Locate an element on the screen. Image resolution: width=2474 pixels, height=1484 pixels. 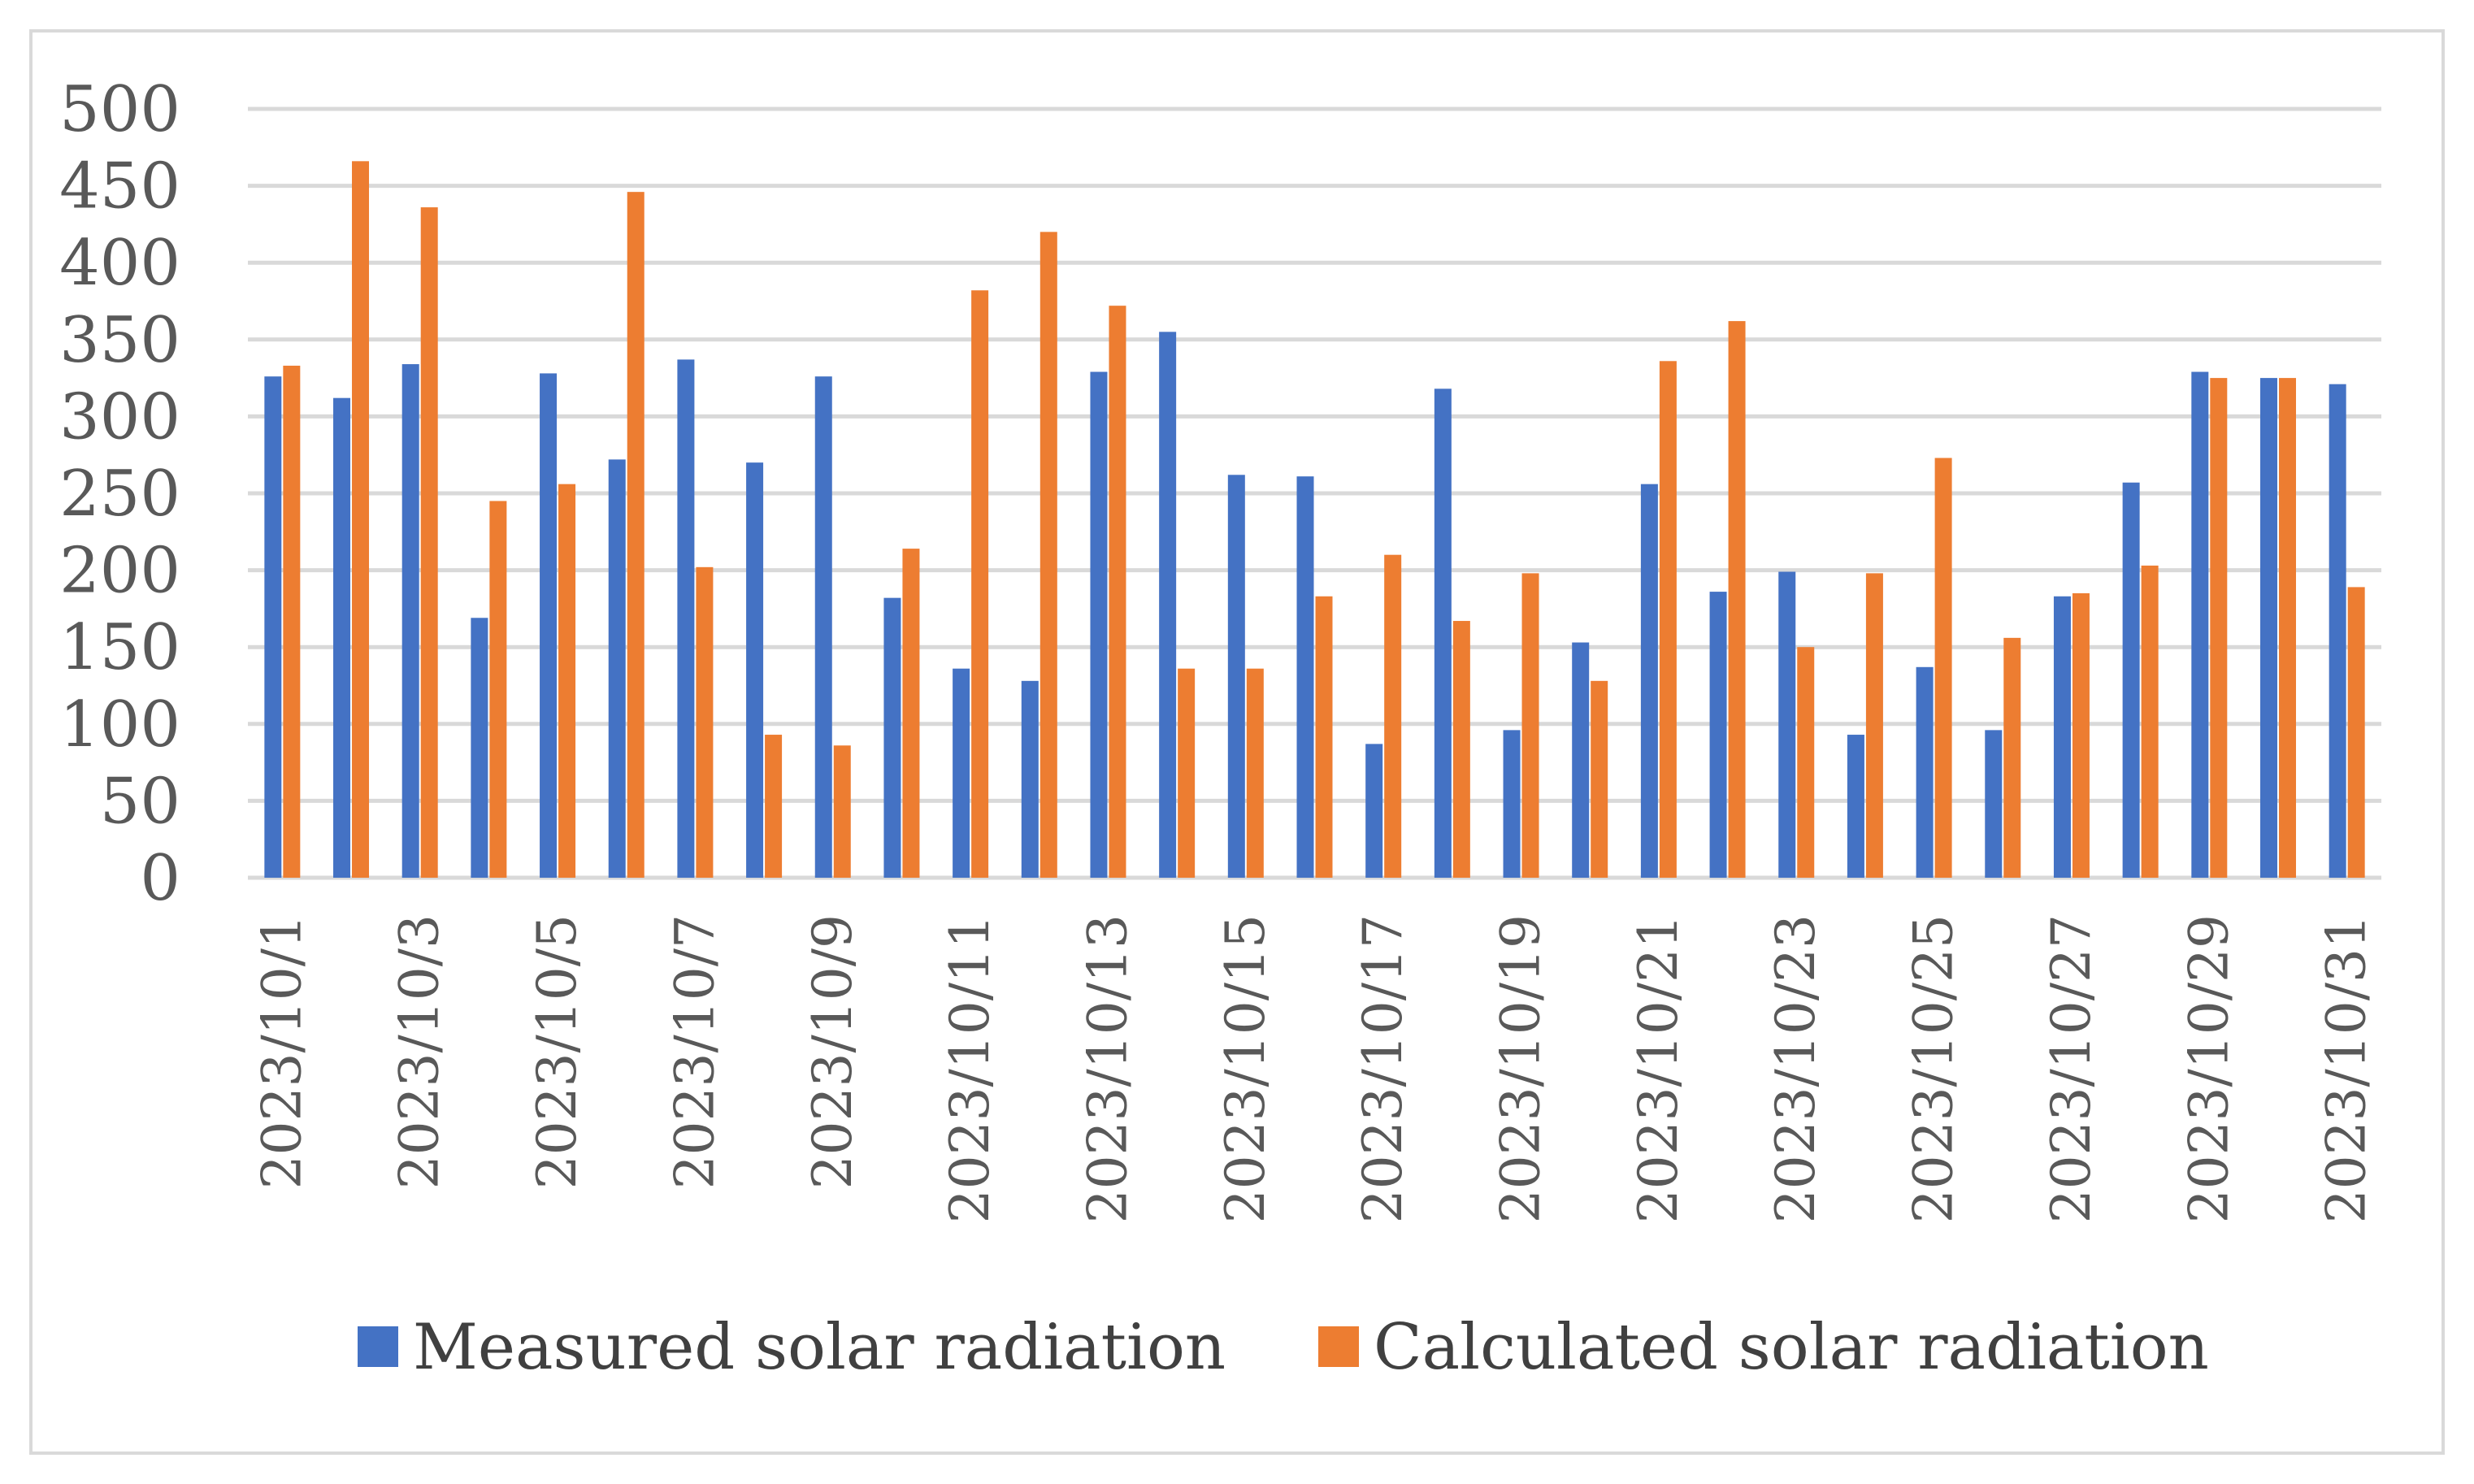
x-tick-label: 2023/10/5 is located at coordinates (557, 1051).